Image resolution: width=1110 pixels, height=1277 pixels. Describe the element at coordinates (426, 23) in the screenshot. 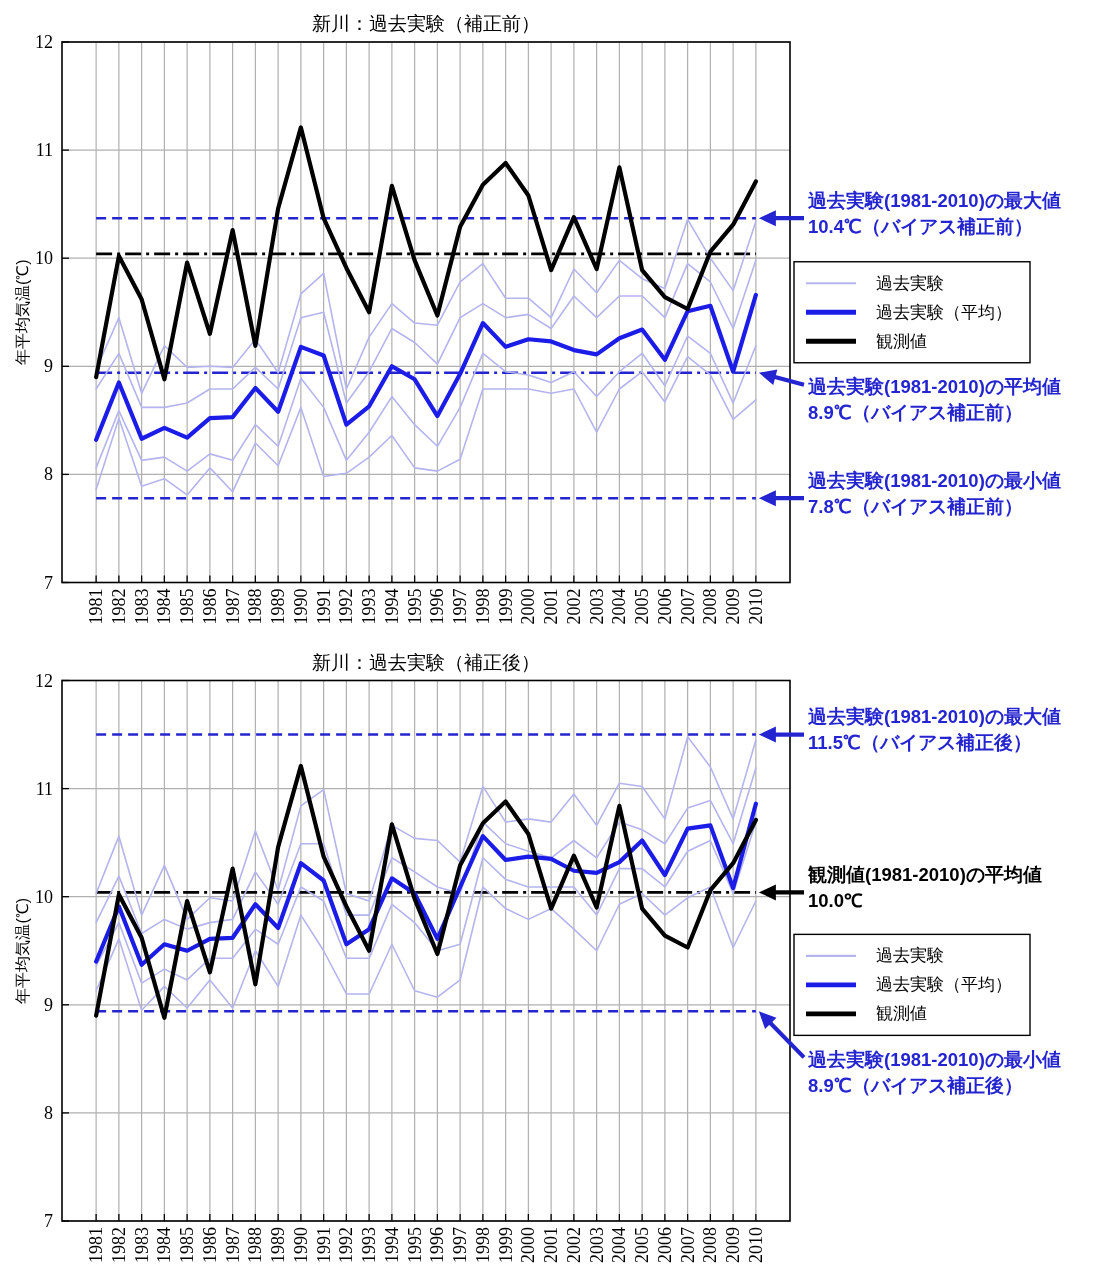

I see `chart-title: 新川：過去実験（補正前）` at that location.